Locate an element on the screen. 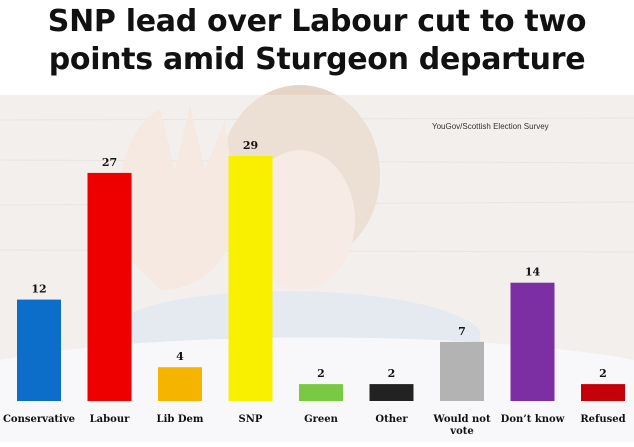 This screenshot has height=447, width=634. category-label: SNP is located at coordinates (251, 419).